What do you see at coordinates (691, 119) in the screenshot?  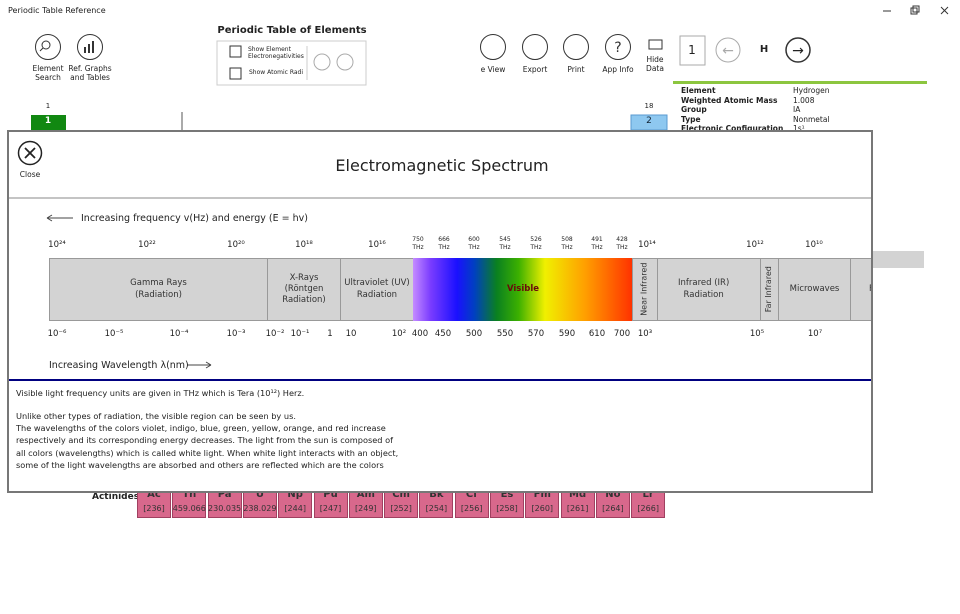 I see `info-label: Type` at bounding box center [691, 119].